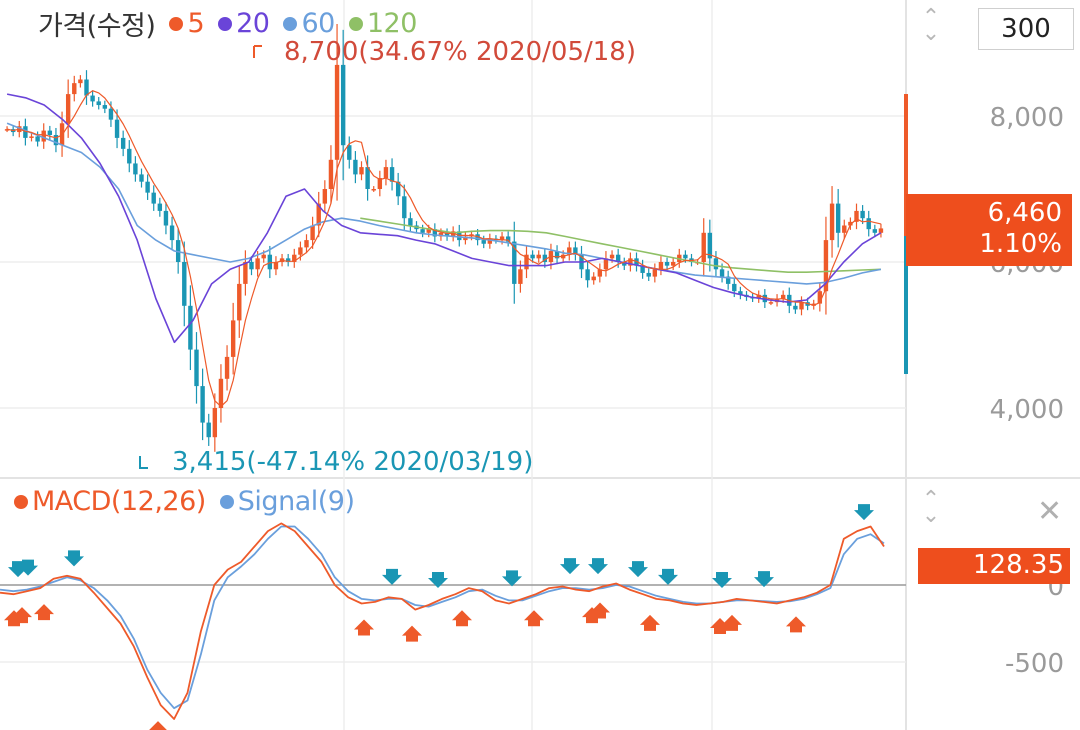 The width and height of the screenshot is (1080, 730). Describe the element at coordinates (177, 501) in the screenshot. I see `macd-legend: MACD(12,26) Signal(9)` at that location.